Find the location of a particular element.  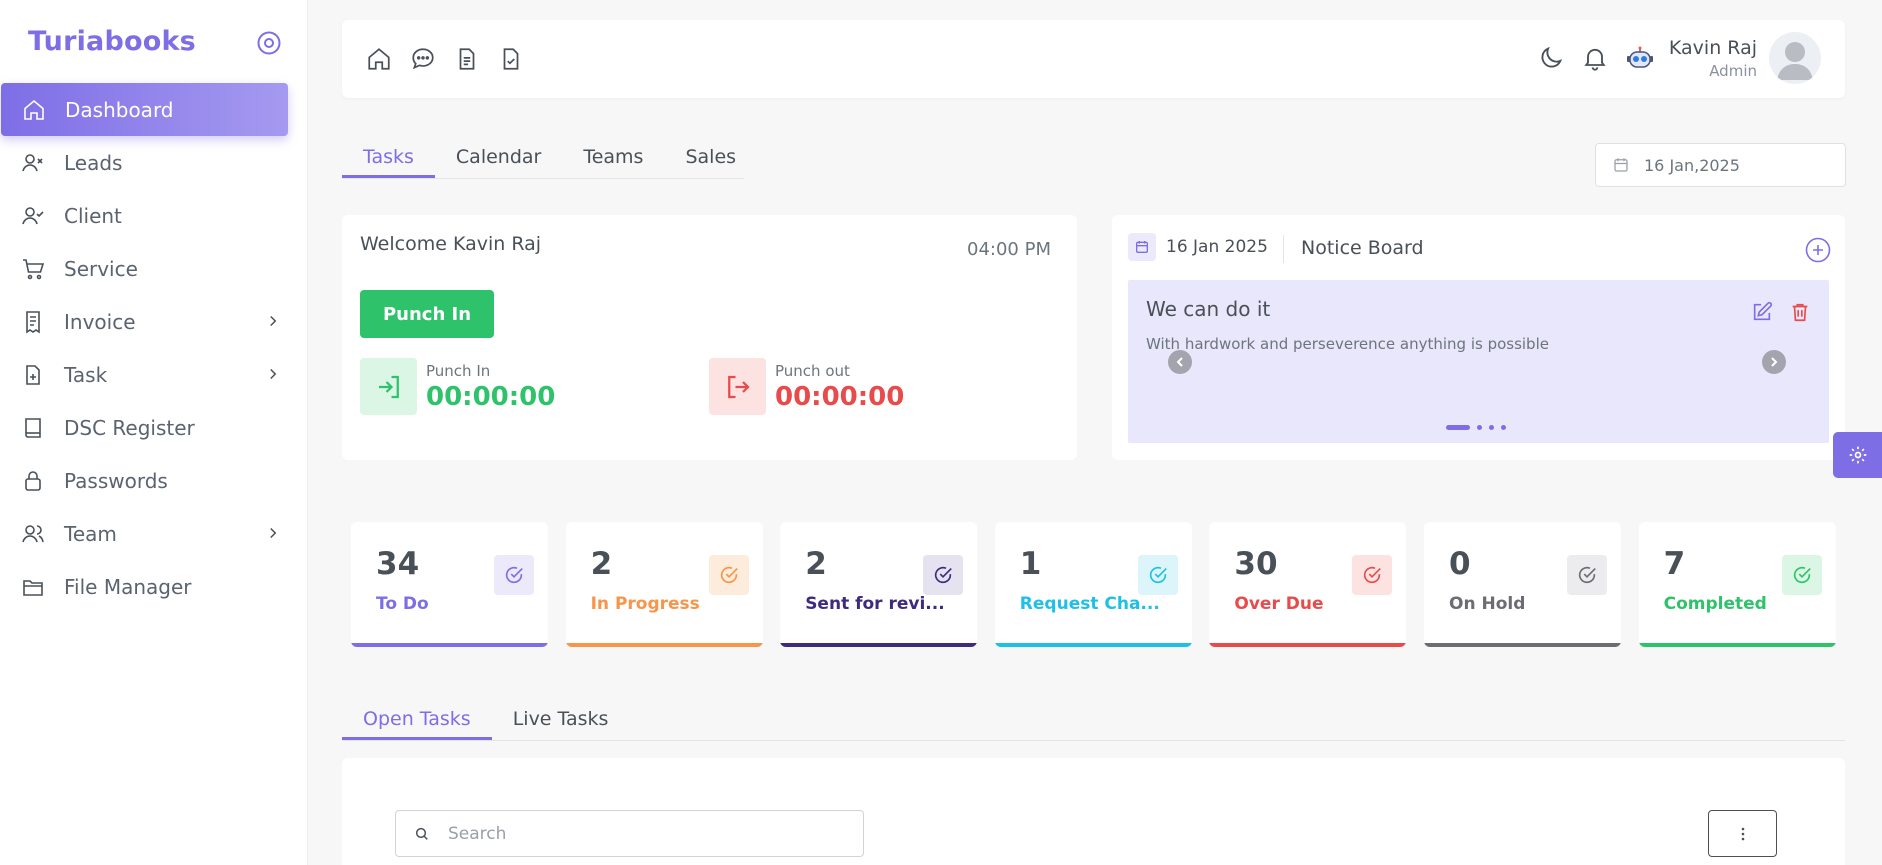

main-tabs: Tasks Calendar Teams Sales is located at coordinates (543, 157).